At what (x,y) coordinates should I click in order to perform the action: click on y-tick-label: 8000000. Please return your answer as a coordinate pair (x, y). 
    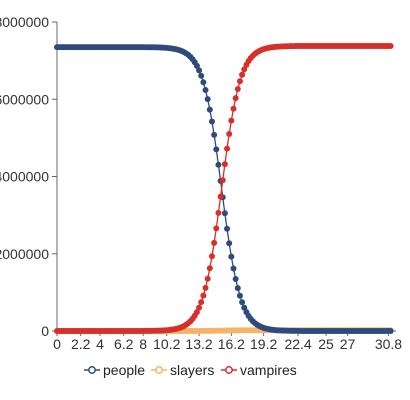
    Looking at the image, I should click on (24, 22).